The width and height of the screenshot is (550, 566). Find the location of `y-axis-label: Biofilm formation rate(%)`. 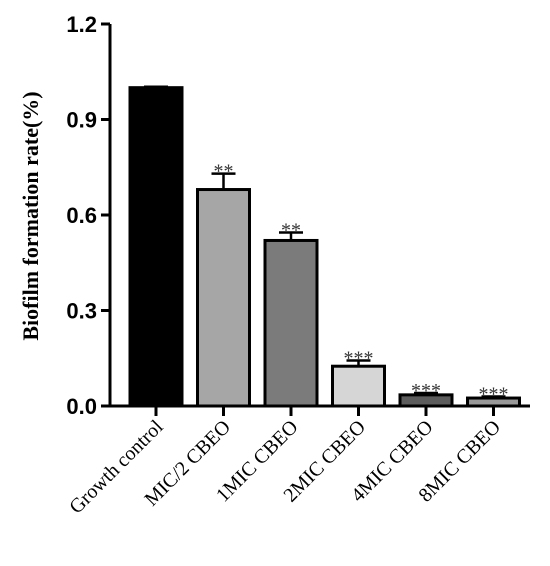

y-axis-label: Biofilm formation rate(%) is located at coordinates (30, 215).